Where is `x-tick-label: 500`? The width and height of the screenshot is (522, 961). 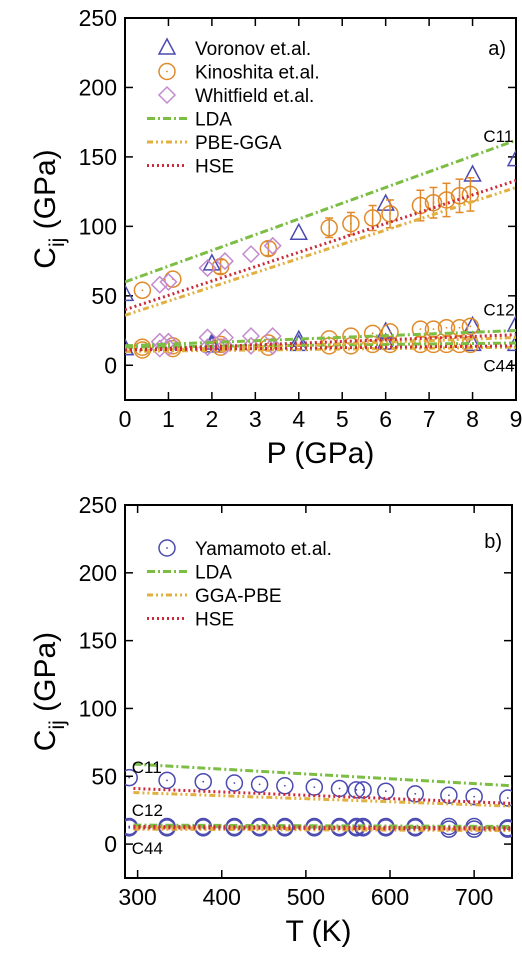
x-tick-label: 500 is located at coordinates (306, 897).